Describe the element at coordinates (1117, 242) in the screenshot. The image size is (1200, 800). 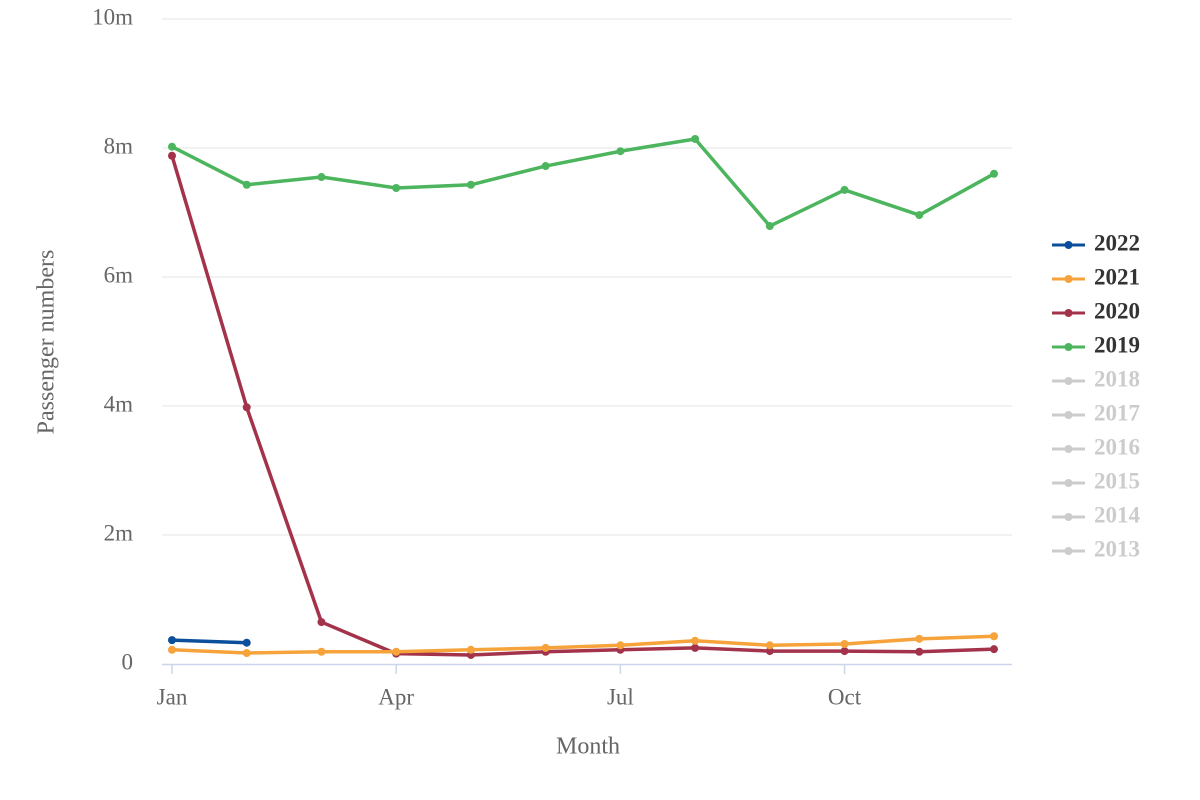
I see `legend-label: 2022` at that location.